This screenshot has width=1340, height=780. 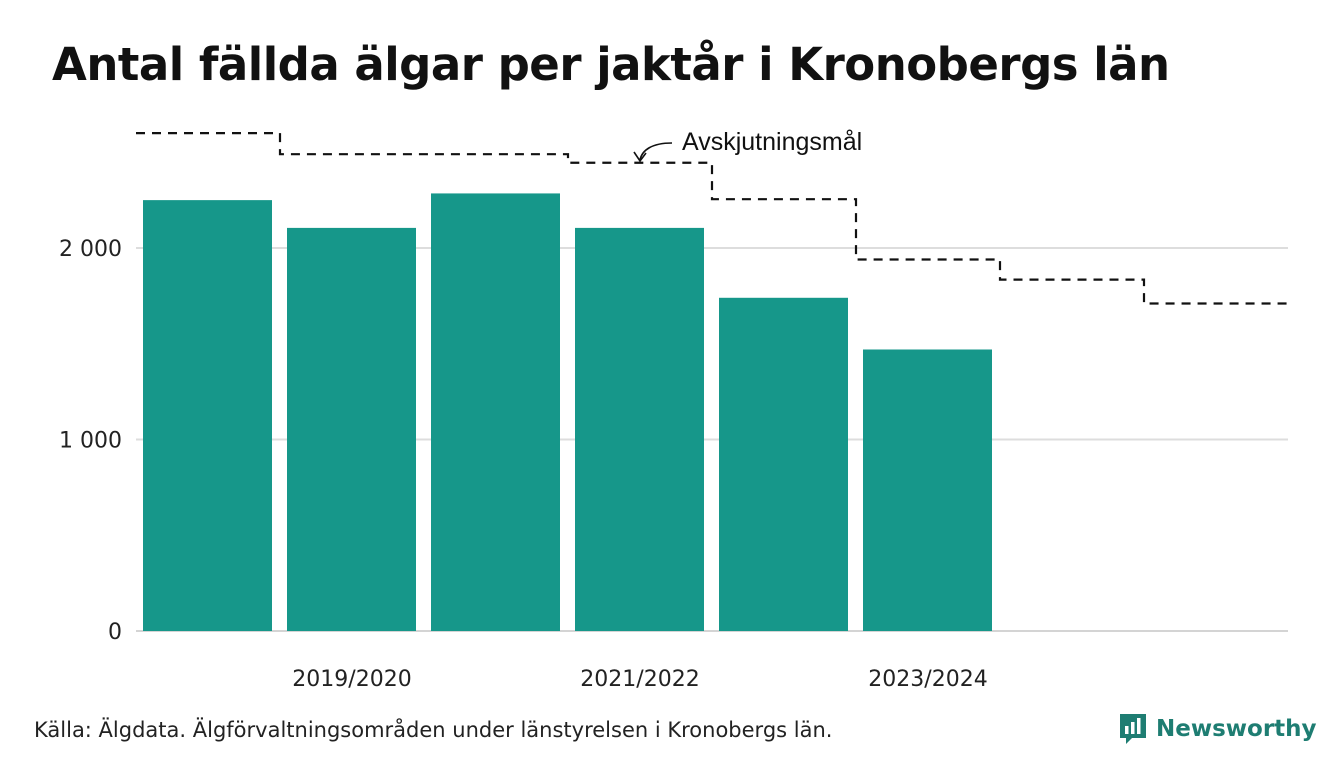 I want to click on annotation-arrowhead-icon, so click(x=640, y=157).